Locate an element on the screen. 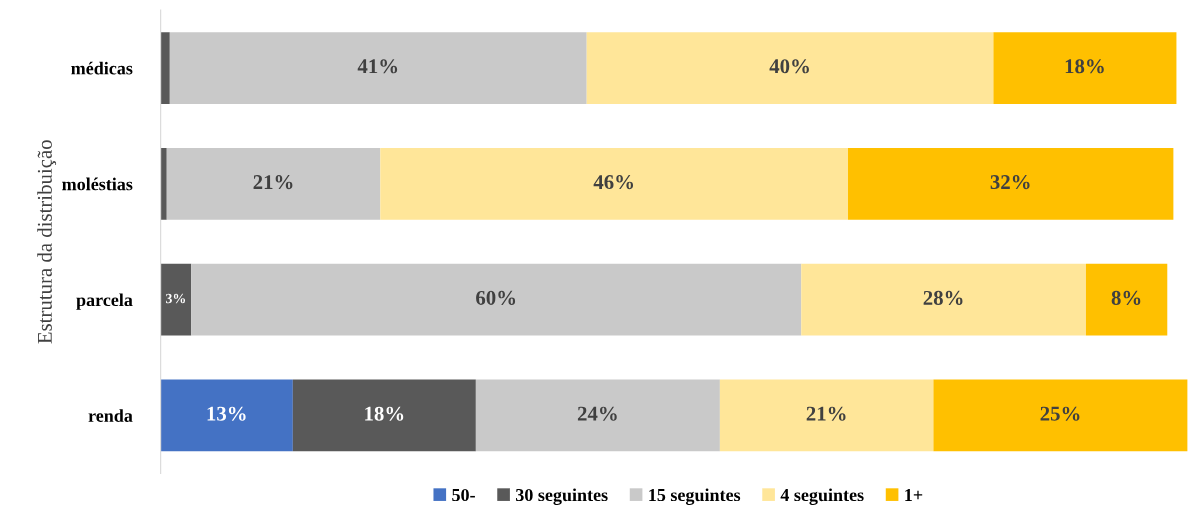  data-label: 28% is located at coordinates (943, 297).